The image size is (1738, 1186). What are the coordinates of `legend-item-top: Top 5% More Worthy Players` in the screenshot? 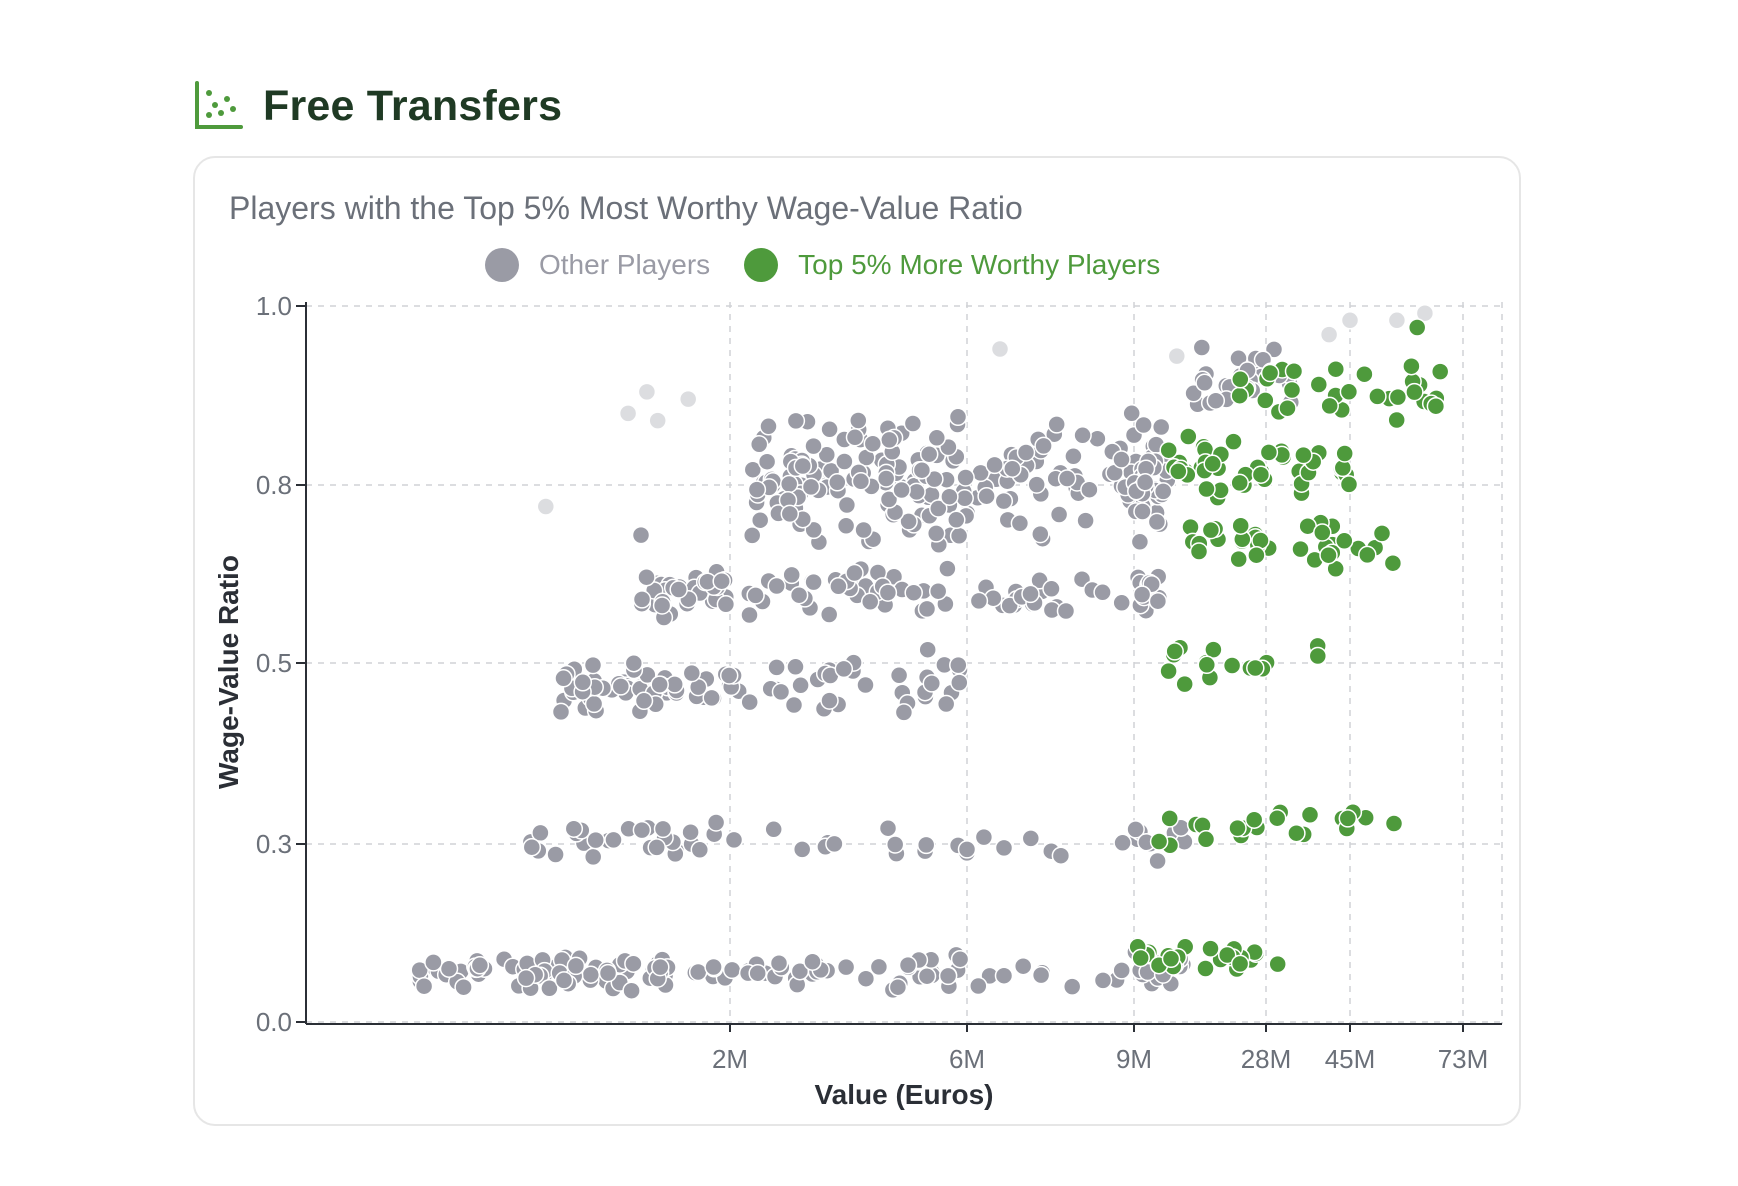 It's located at (952, 265).